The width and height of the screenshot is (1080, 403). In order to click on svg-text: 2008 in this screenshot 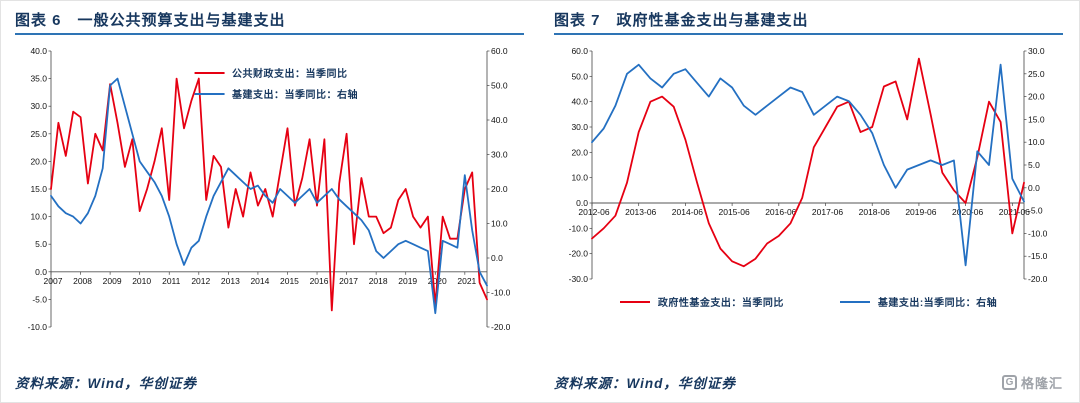, I will do `click(82, 281)`.